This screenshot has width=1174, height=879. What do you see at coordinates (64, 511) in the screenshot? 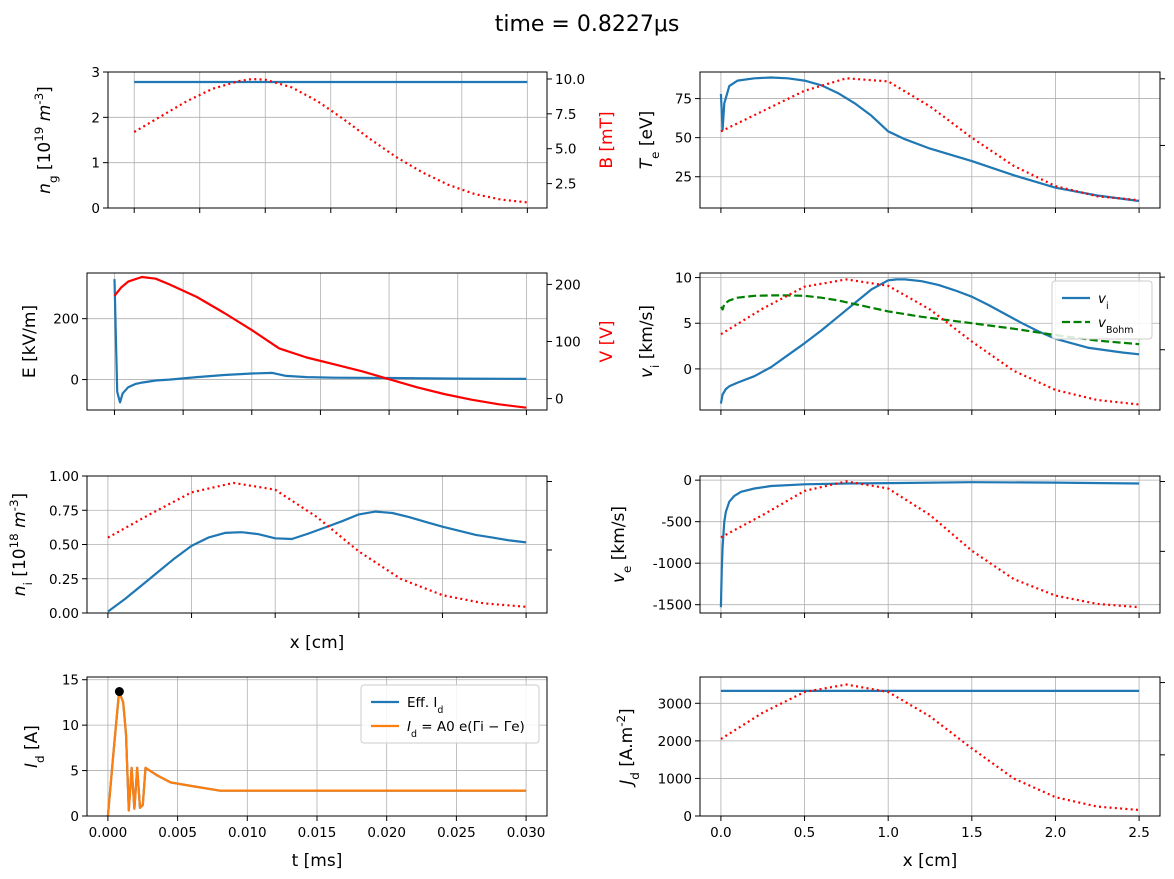
I see `yticklabel-ni-3: 0.75` at bounding box center [64, 511].